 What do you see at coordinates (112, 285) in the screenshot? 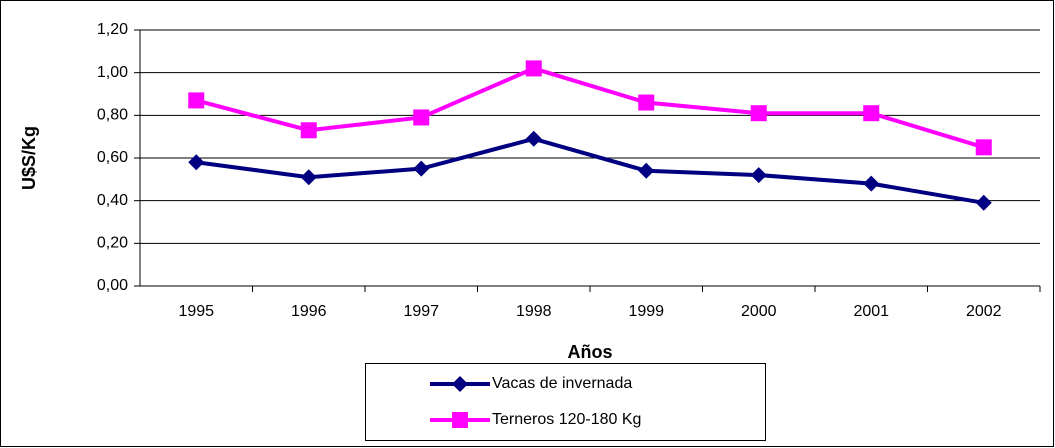
I see `y-tick-label: 0,00` at bounding box center [112, 285].